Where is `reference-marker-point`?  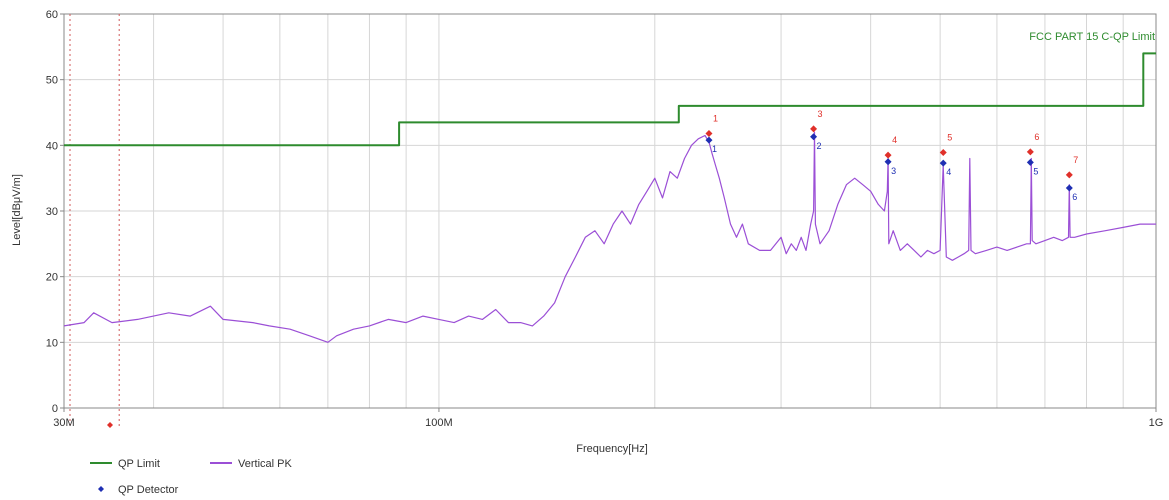 reference-marker-point is located at coordinates (110, 425).